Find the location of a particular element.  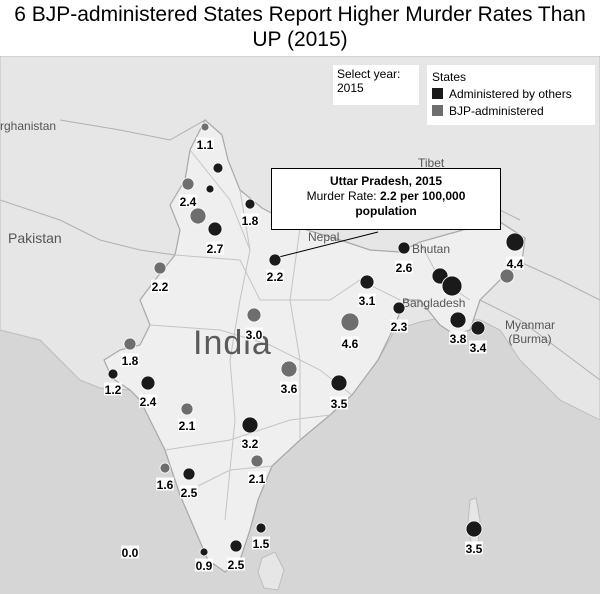

state-value-label: 3.2 is located at coordinates (250, 444).